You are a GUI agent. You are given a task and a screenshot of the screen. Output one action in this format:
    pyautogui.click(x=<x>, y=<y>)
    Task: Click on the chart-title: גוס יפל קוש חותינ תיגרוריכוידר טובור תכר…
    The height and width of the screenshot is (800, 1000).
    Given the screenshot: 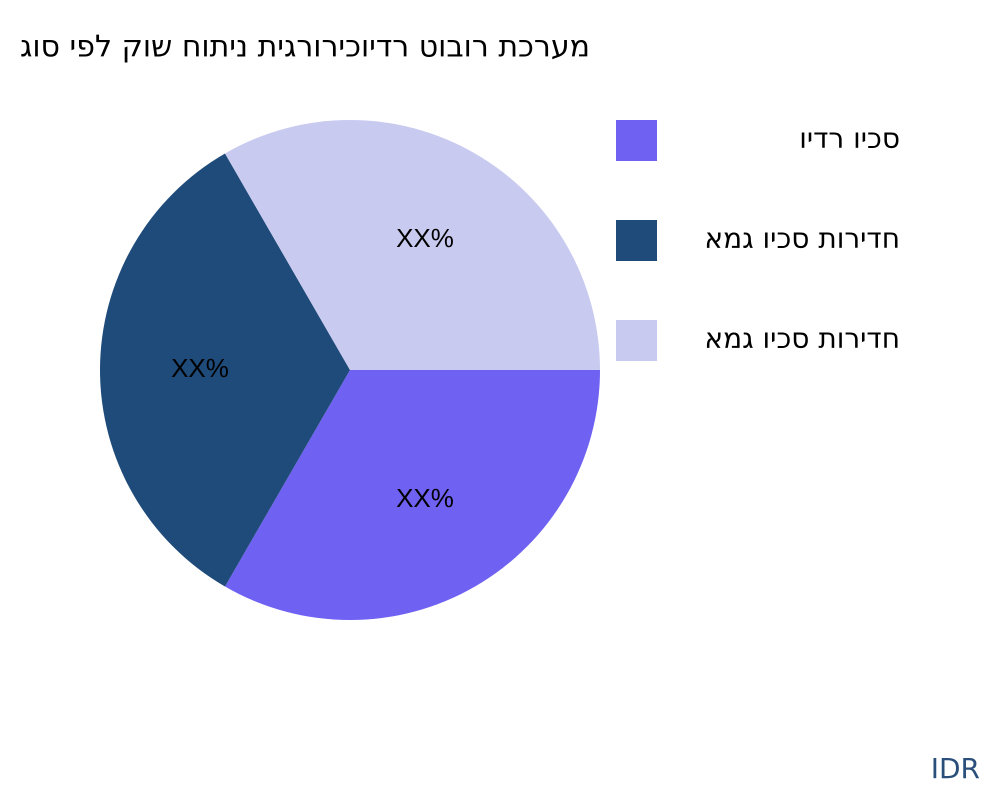 What is the action you would take?
    pyautogui.click(x=305, y=47)
    